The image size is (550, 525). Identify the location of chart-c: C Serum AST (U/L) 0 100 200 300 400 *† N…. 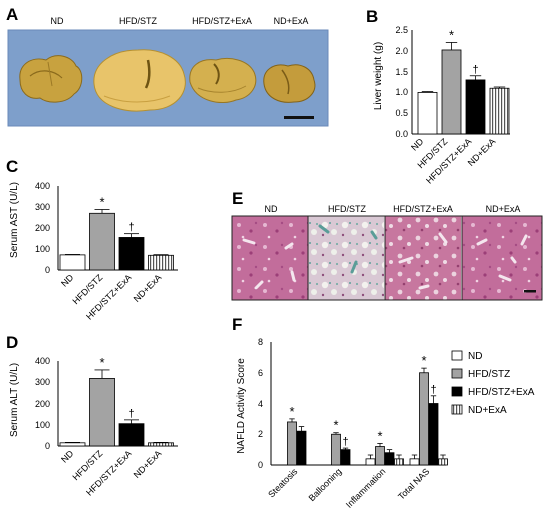
(92, 239).